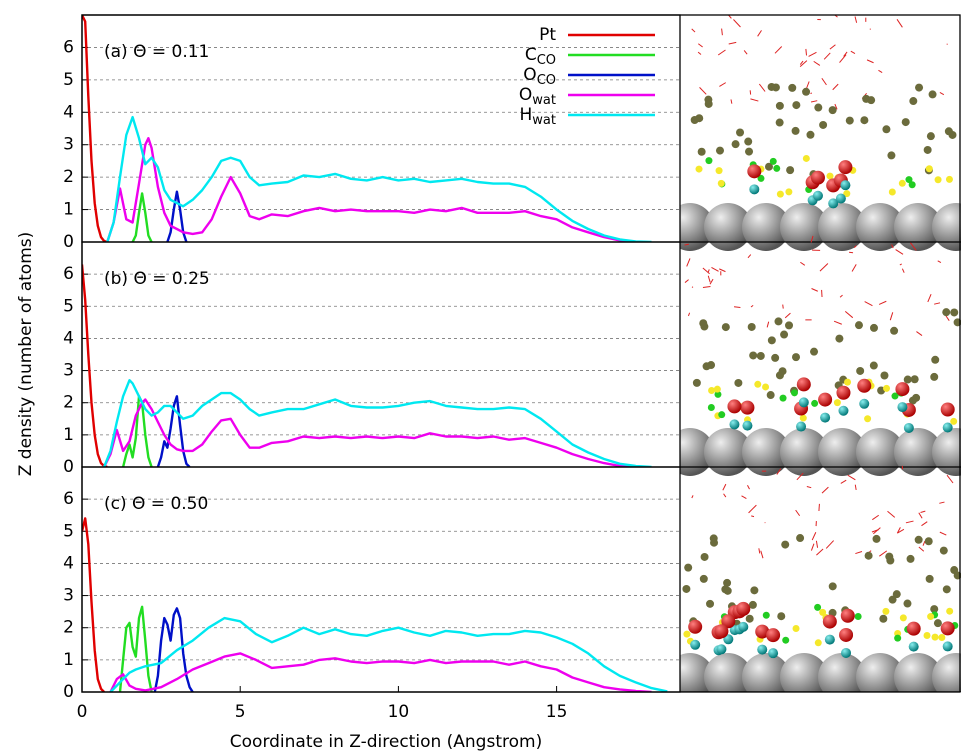 This screenshot has width=961, height=753. Describe the element at coordinates (68, 403) in the screenshot. I see `y-tick-label: 2` at that location.